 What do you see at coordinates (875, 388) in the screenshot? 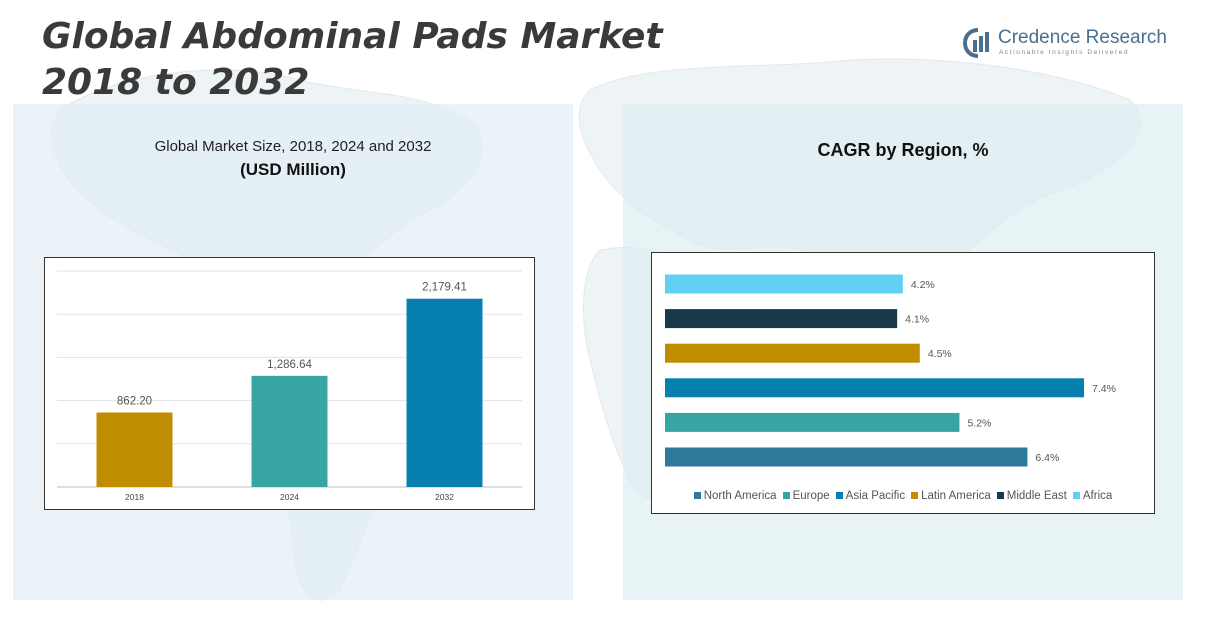
I see `bar-asia-pacific` at bounding box center [875, 388].